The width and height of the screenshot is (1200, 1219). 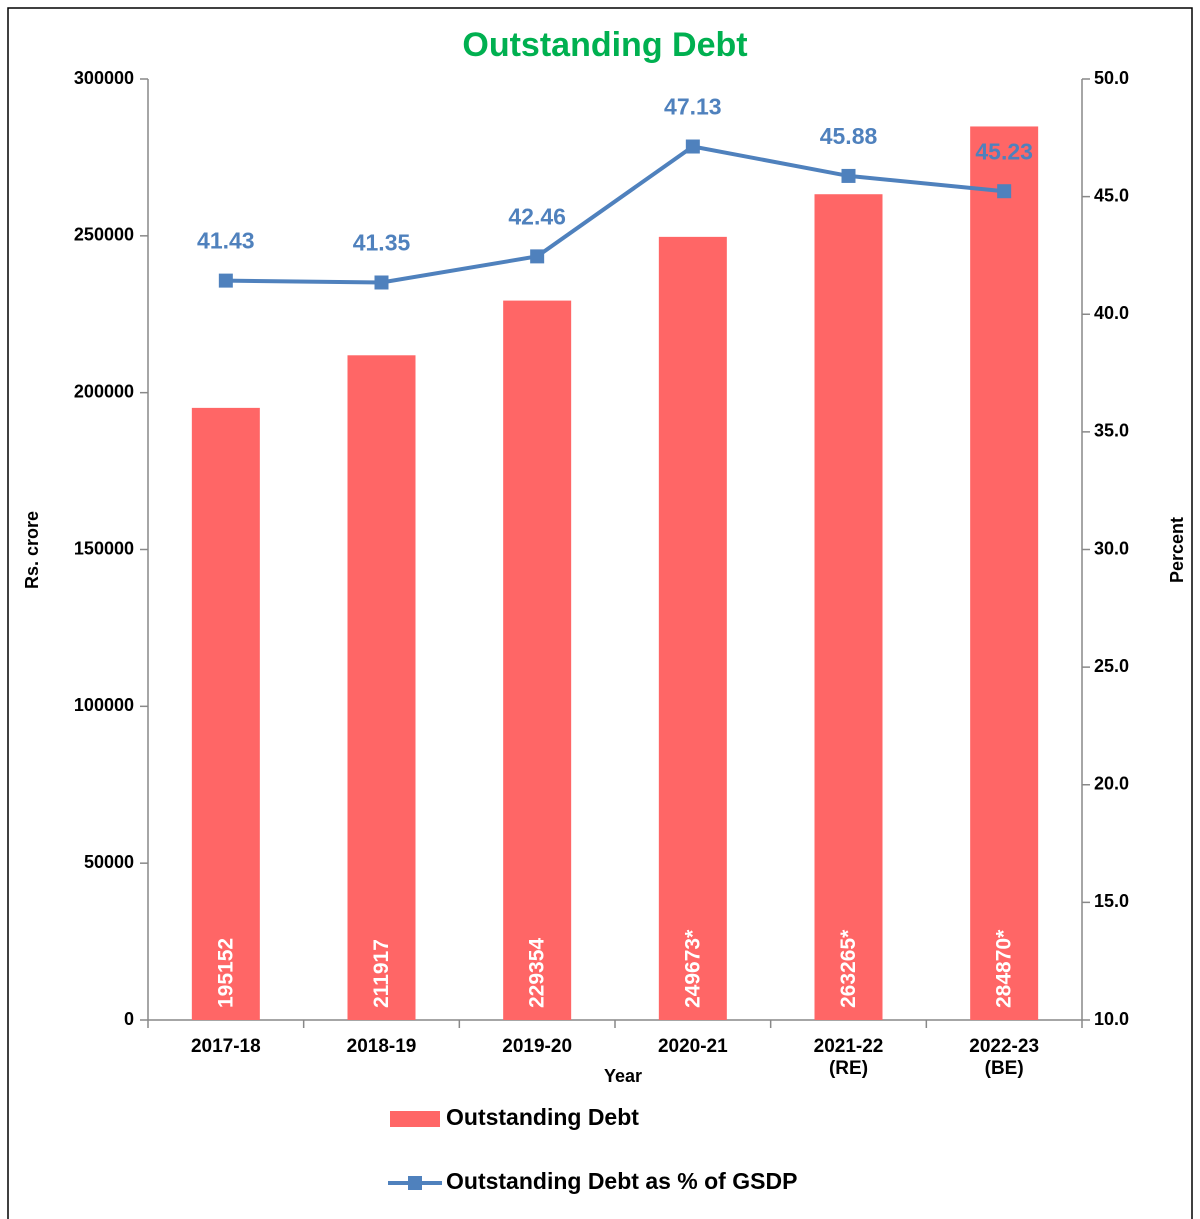 What do you see at coordinates (382, 243) in the screenshot?
I see `line-value-label: 41.35` at bounding box center [382, 243].